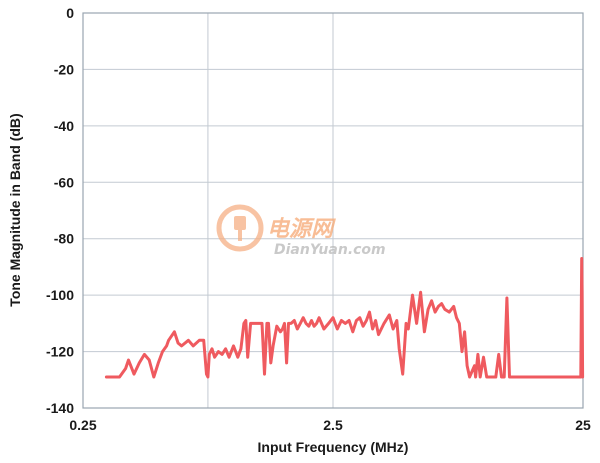  I want to click on y-tick-label: -100, so click(60, 295).